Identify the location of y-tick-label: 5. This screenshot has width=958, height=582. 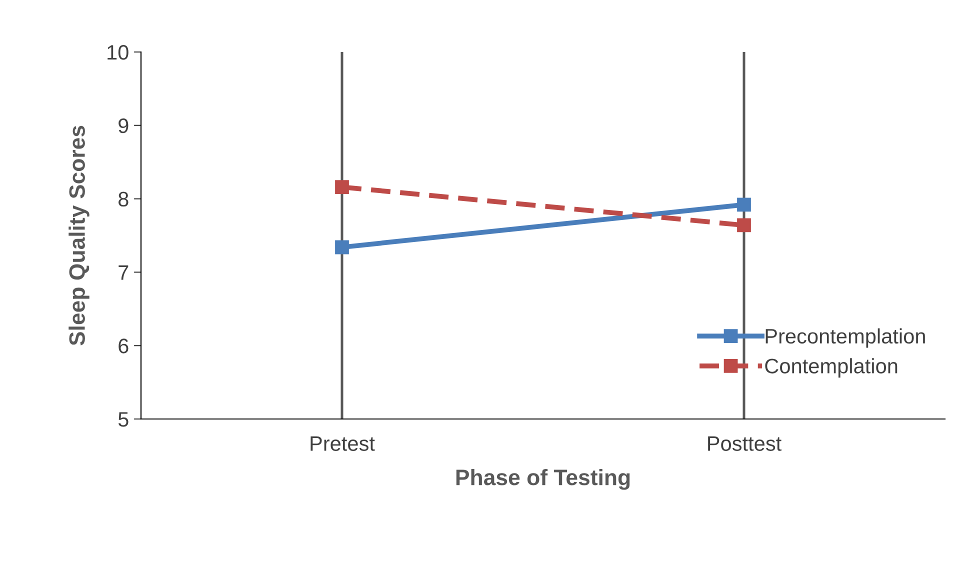
(123, 419).